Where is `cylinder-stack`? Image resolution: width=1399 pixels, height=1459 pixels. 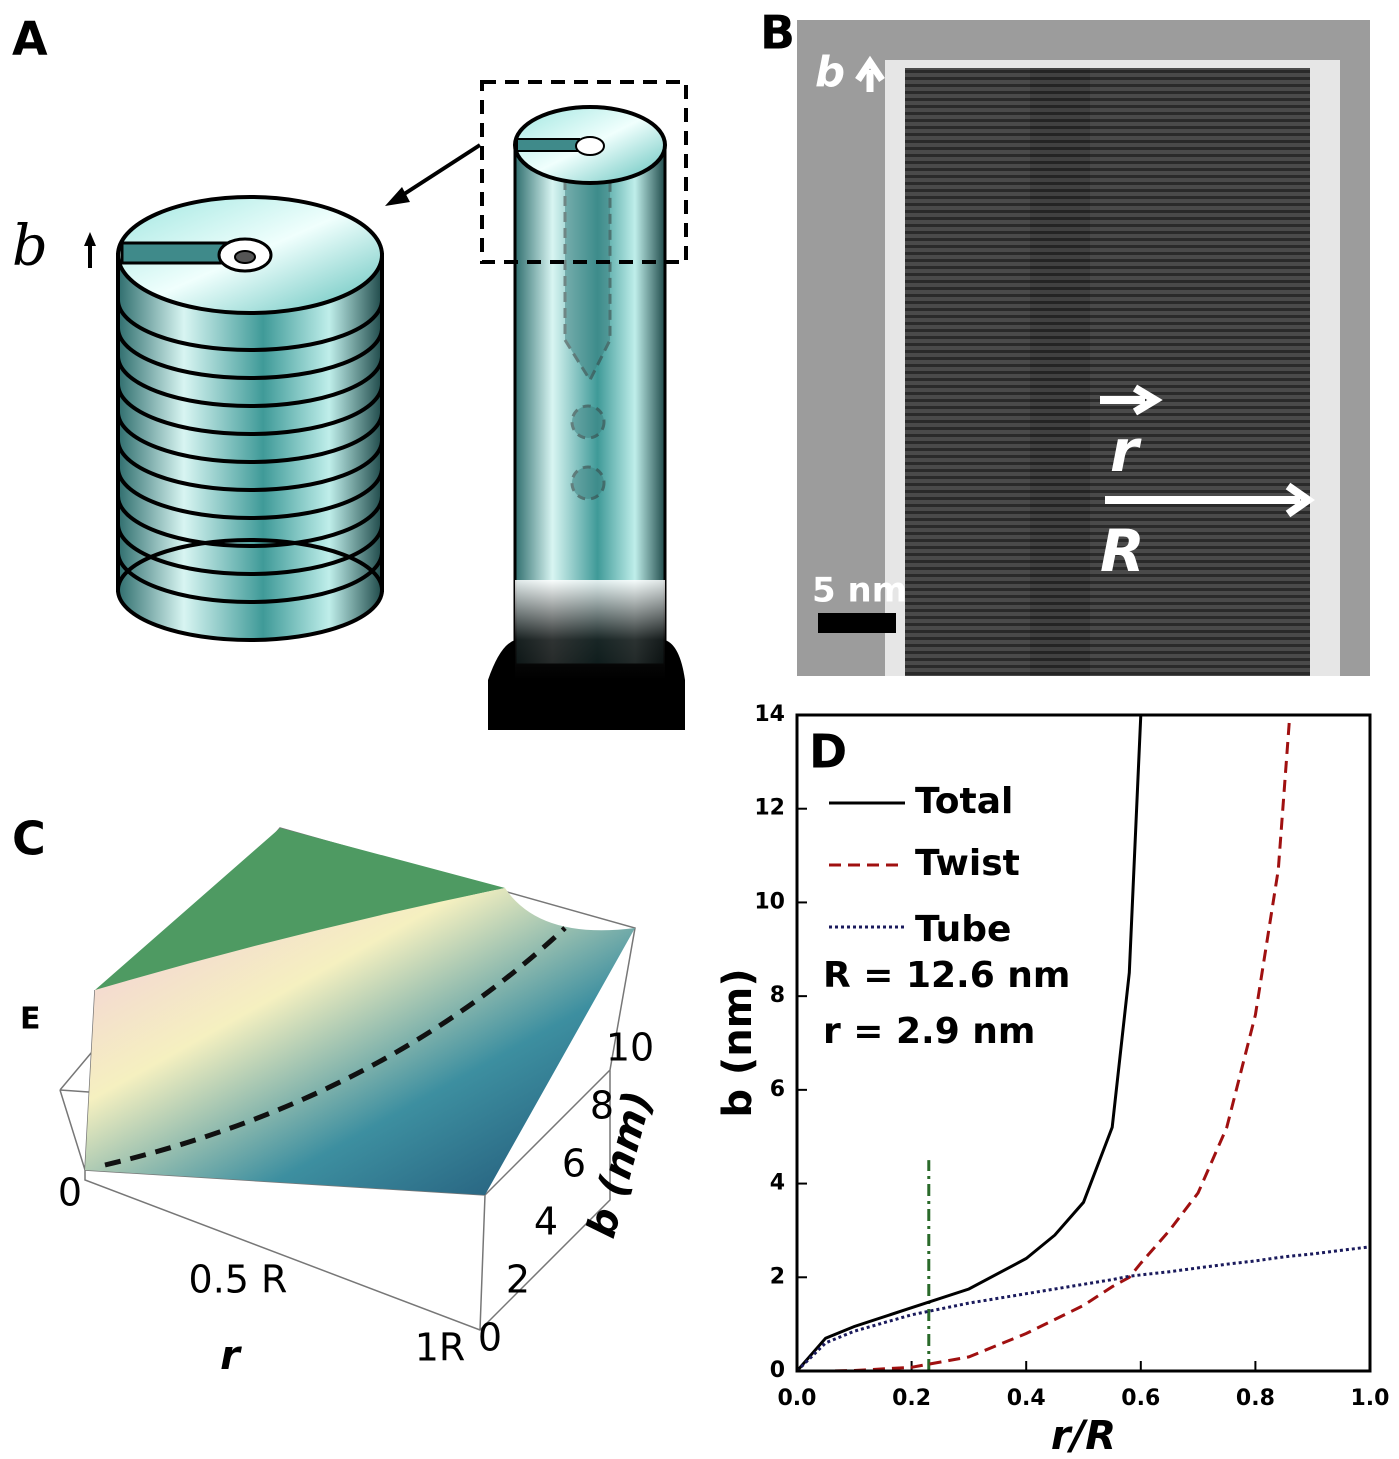
cylinder-stack is located at coordinates (234, 418).